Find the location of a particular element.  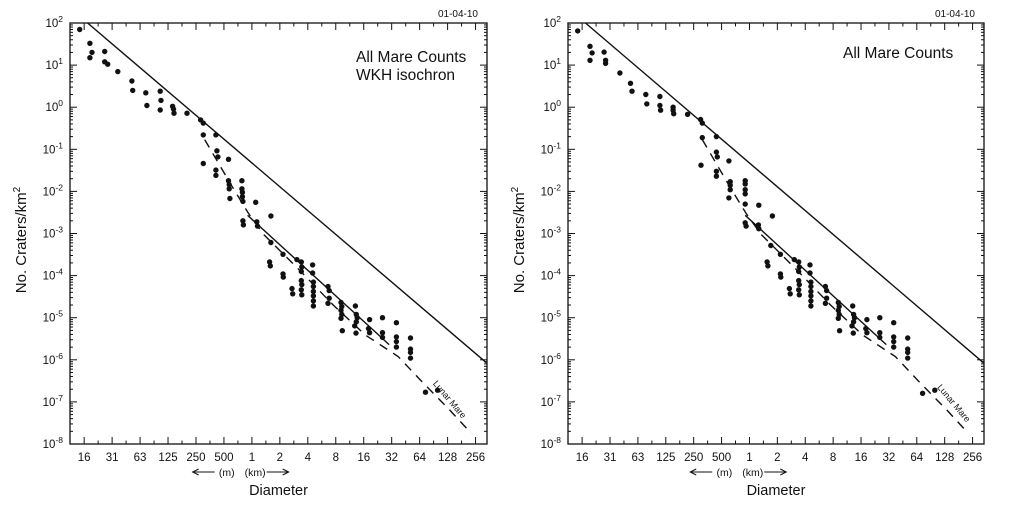

right-arrowhead-icon is located at coordinates (286, 472).